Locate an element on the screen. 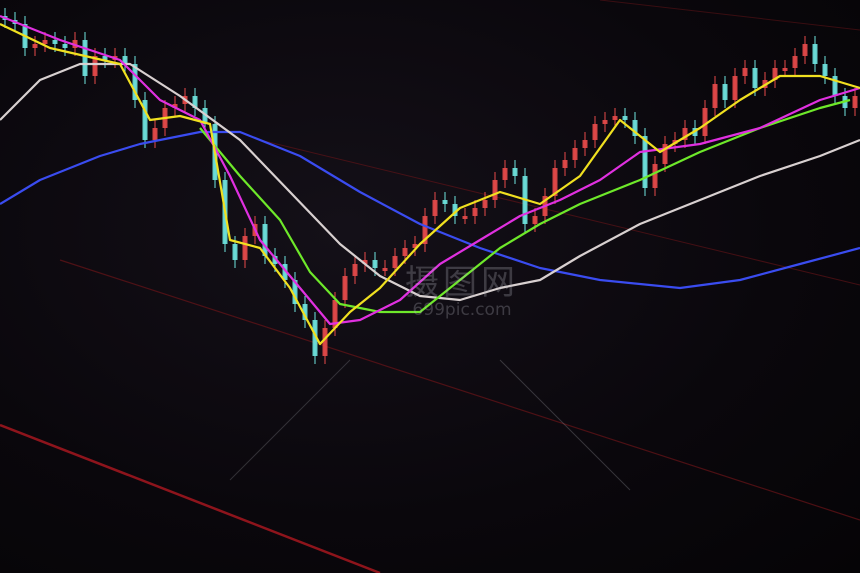 This screenshot has height=573, width=860. watermark: 摄图网 699pic.com is located at coordinates (462, 287).